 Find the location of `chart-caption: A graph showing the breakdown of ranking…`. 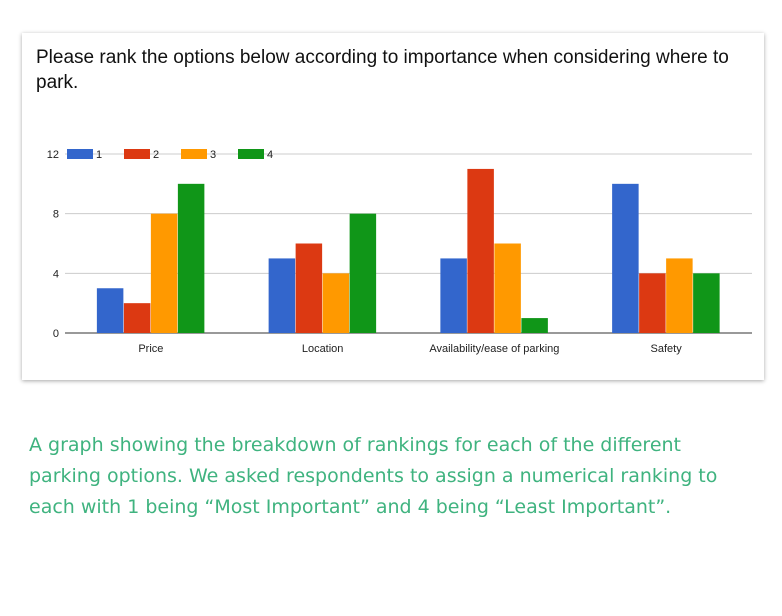

chart-caption: A graph showing the breakdown of ranking… is located at coordinates (373, 476).